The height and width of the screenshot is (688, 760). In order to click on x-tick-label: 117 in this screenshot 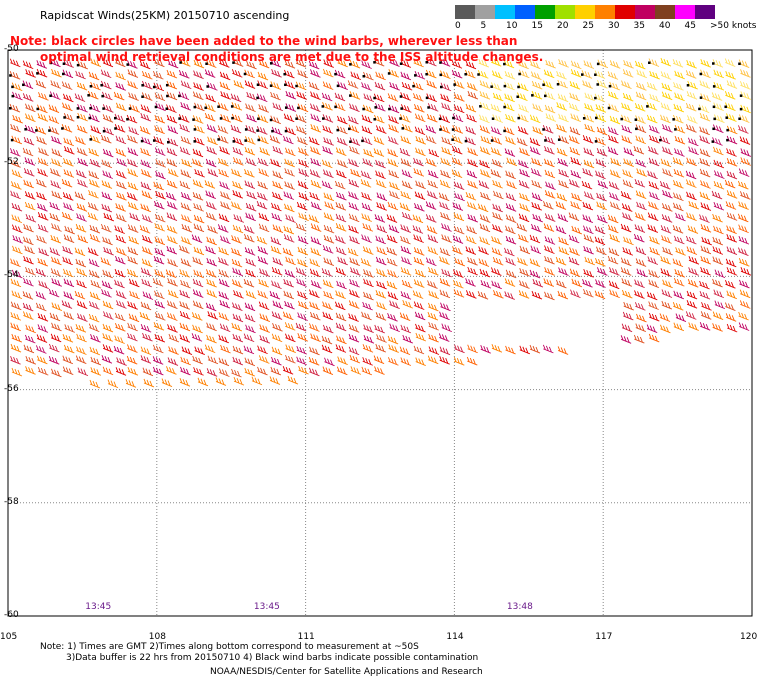, I will do `click(604, 637)`.